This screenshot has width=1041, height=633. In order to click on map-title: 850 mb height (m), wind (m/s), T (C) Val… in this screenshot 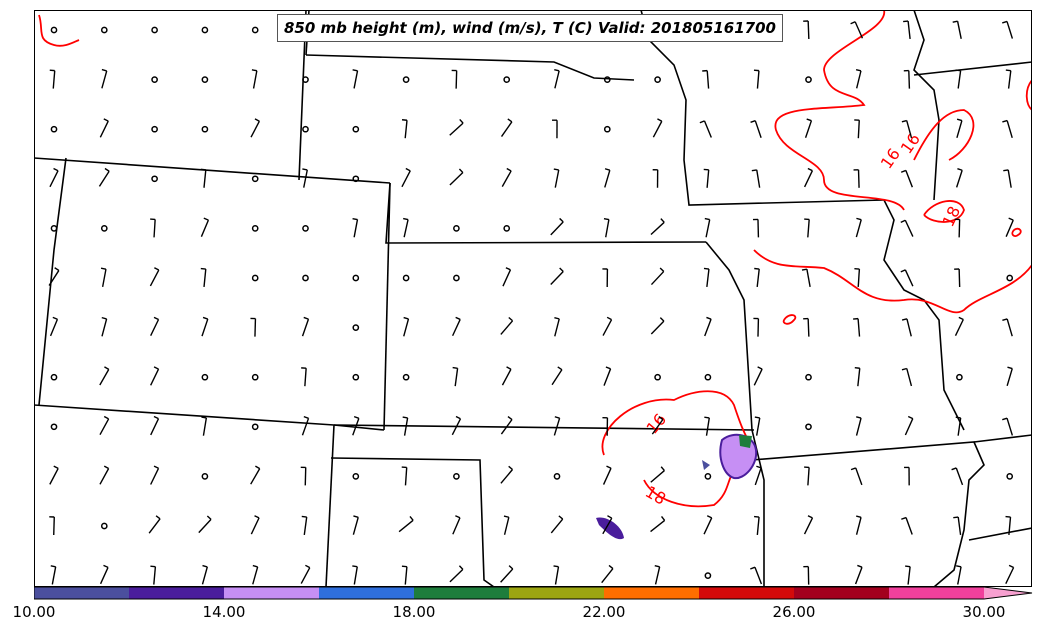, I will do `click(530, 28)`.